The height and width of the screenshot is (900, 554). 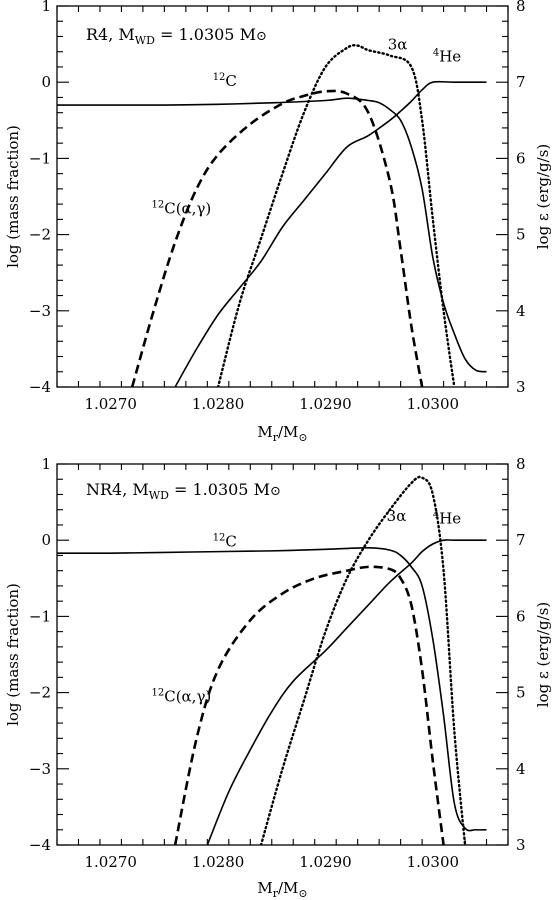 What do you see at coordinates (183, 491) in the screenshot?
I see `panel-label: NR4, MWD = 1.0305 M⊙` at bounding box center [183, 491].